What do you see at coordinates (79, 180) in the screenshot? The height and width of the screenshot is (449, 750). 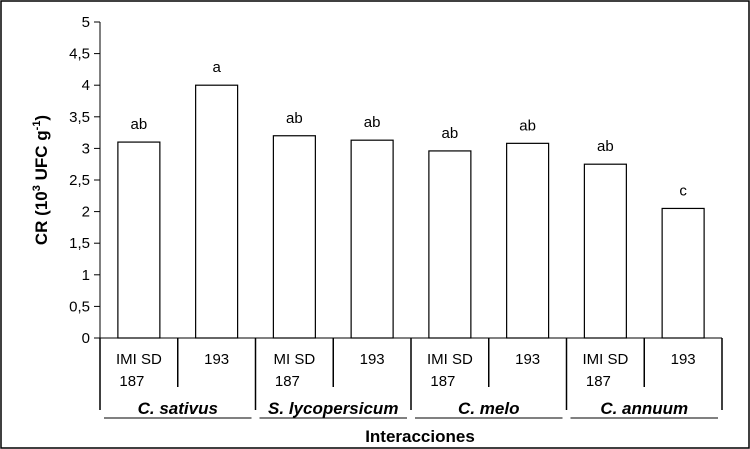 I see `y-tick-label: 2,5` at bounding box center [79, 180].